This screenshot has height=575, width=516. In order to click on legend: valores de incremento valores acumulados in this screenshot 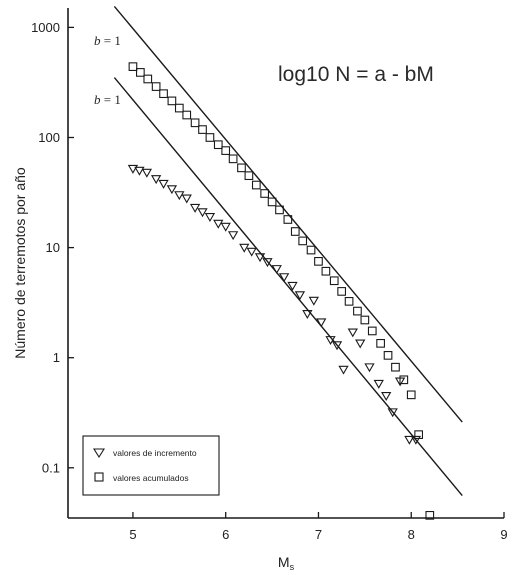, I will do `click(151, 465)`.